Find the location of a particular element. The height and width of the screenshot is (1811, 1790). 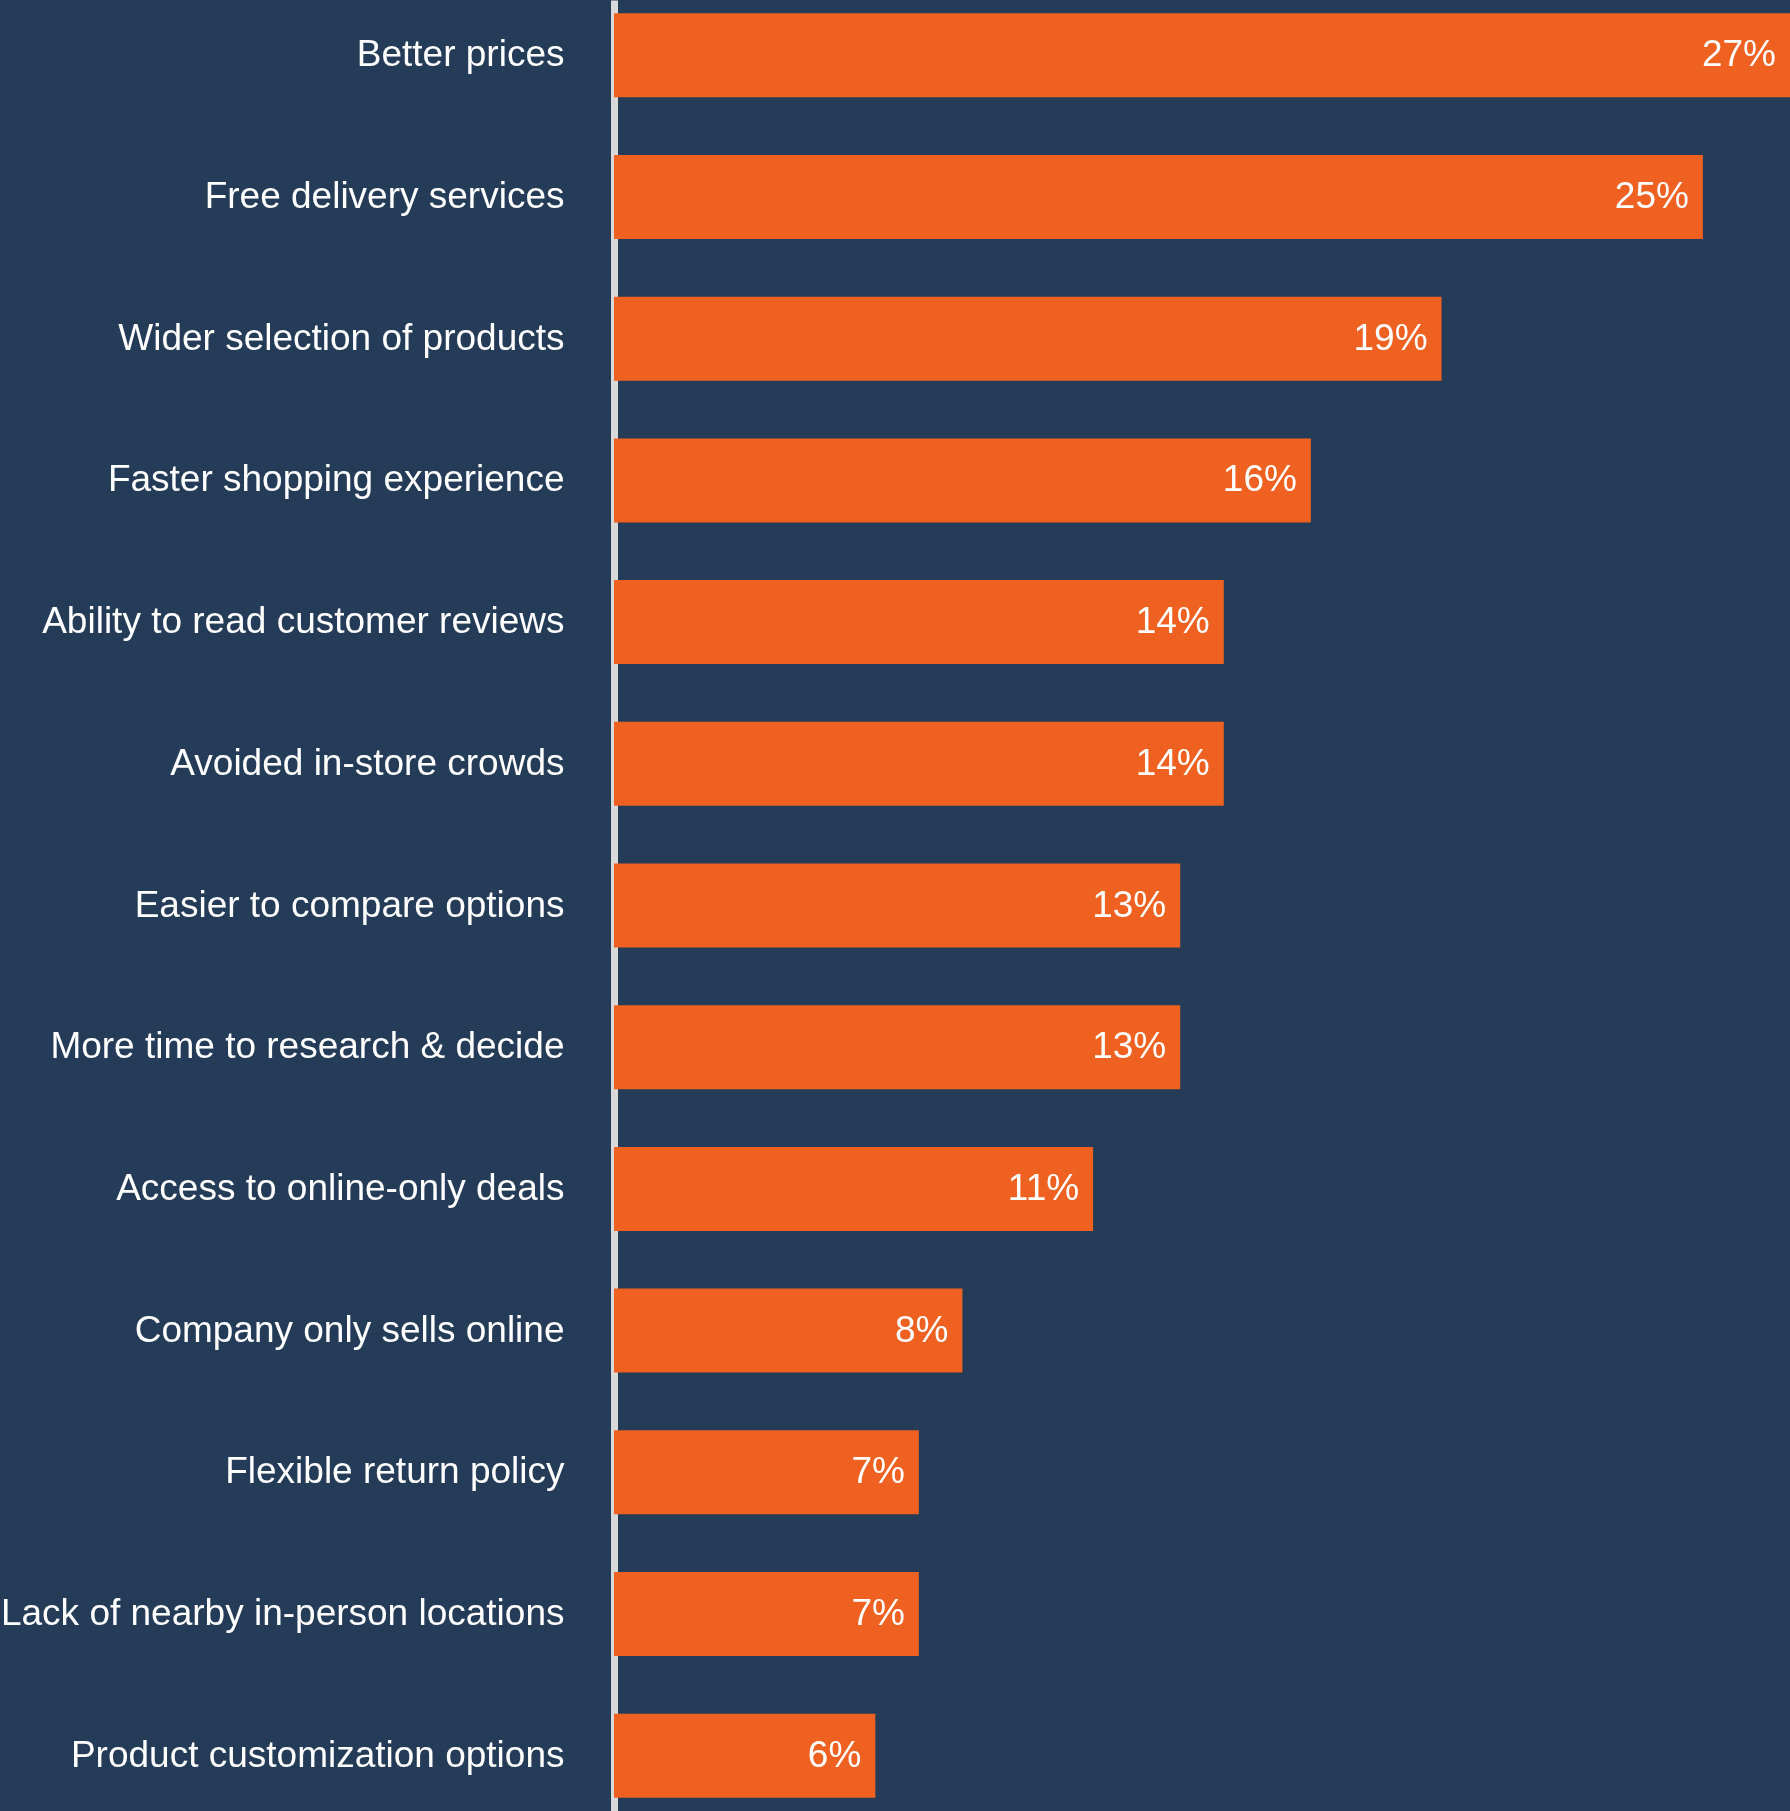

y-tick-label: Ability to read customer reviews is located at coordinates (303, 621).